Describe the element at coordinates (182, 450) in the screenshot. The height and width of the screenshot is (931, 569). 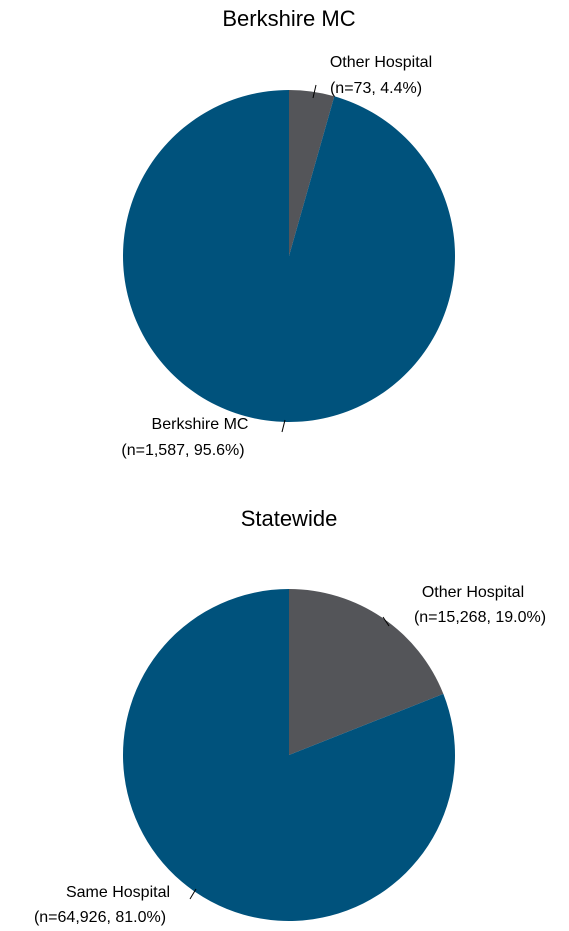
I see `slice-value-label: (n=1,587, 95.6%)` at that location.